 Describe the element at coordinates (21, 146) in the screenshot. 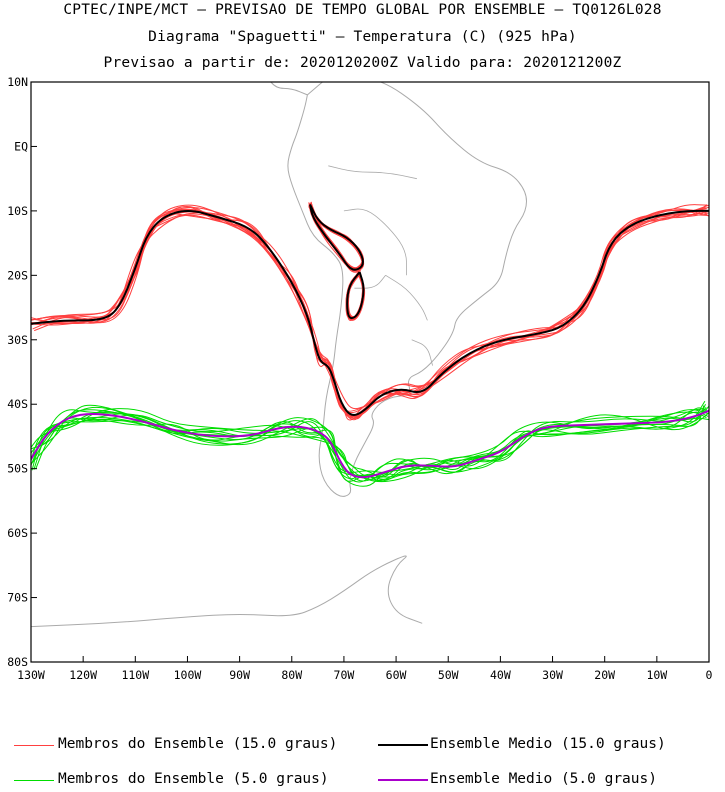

I see `y-tick-label: EQ` at that location.